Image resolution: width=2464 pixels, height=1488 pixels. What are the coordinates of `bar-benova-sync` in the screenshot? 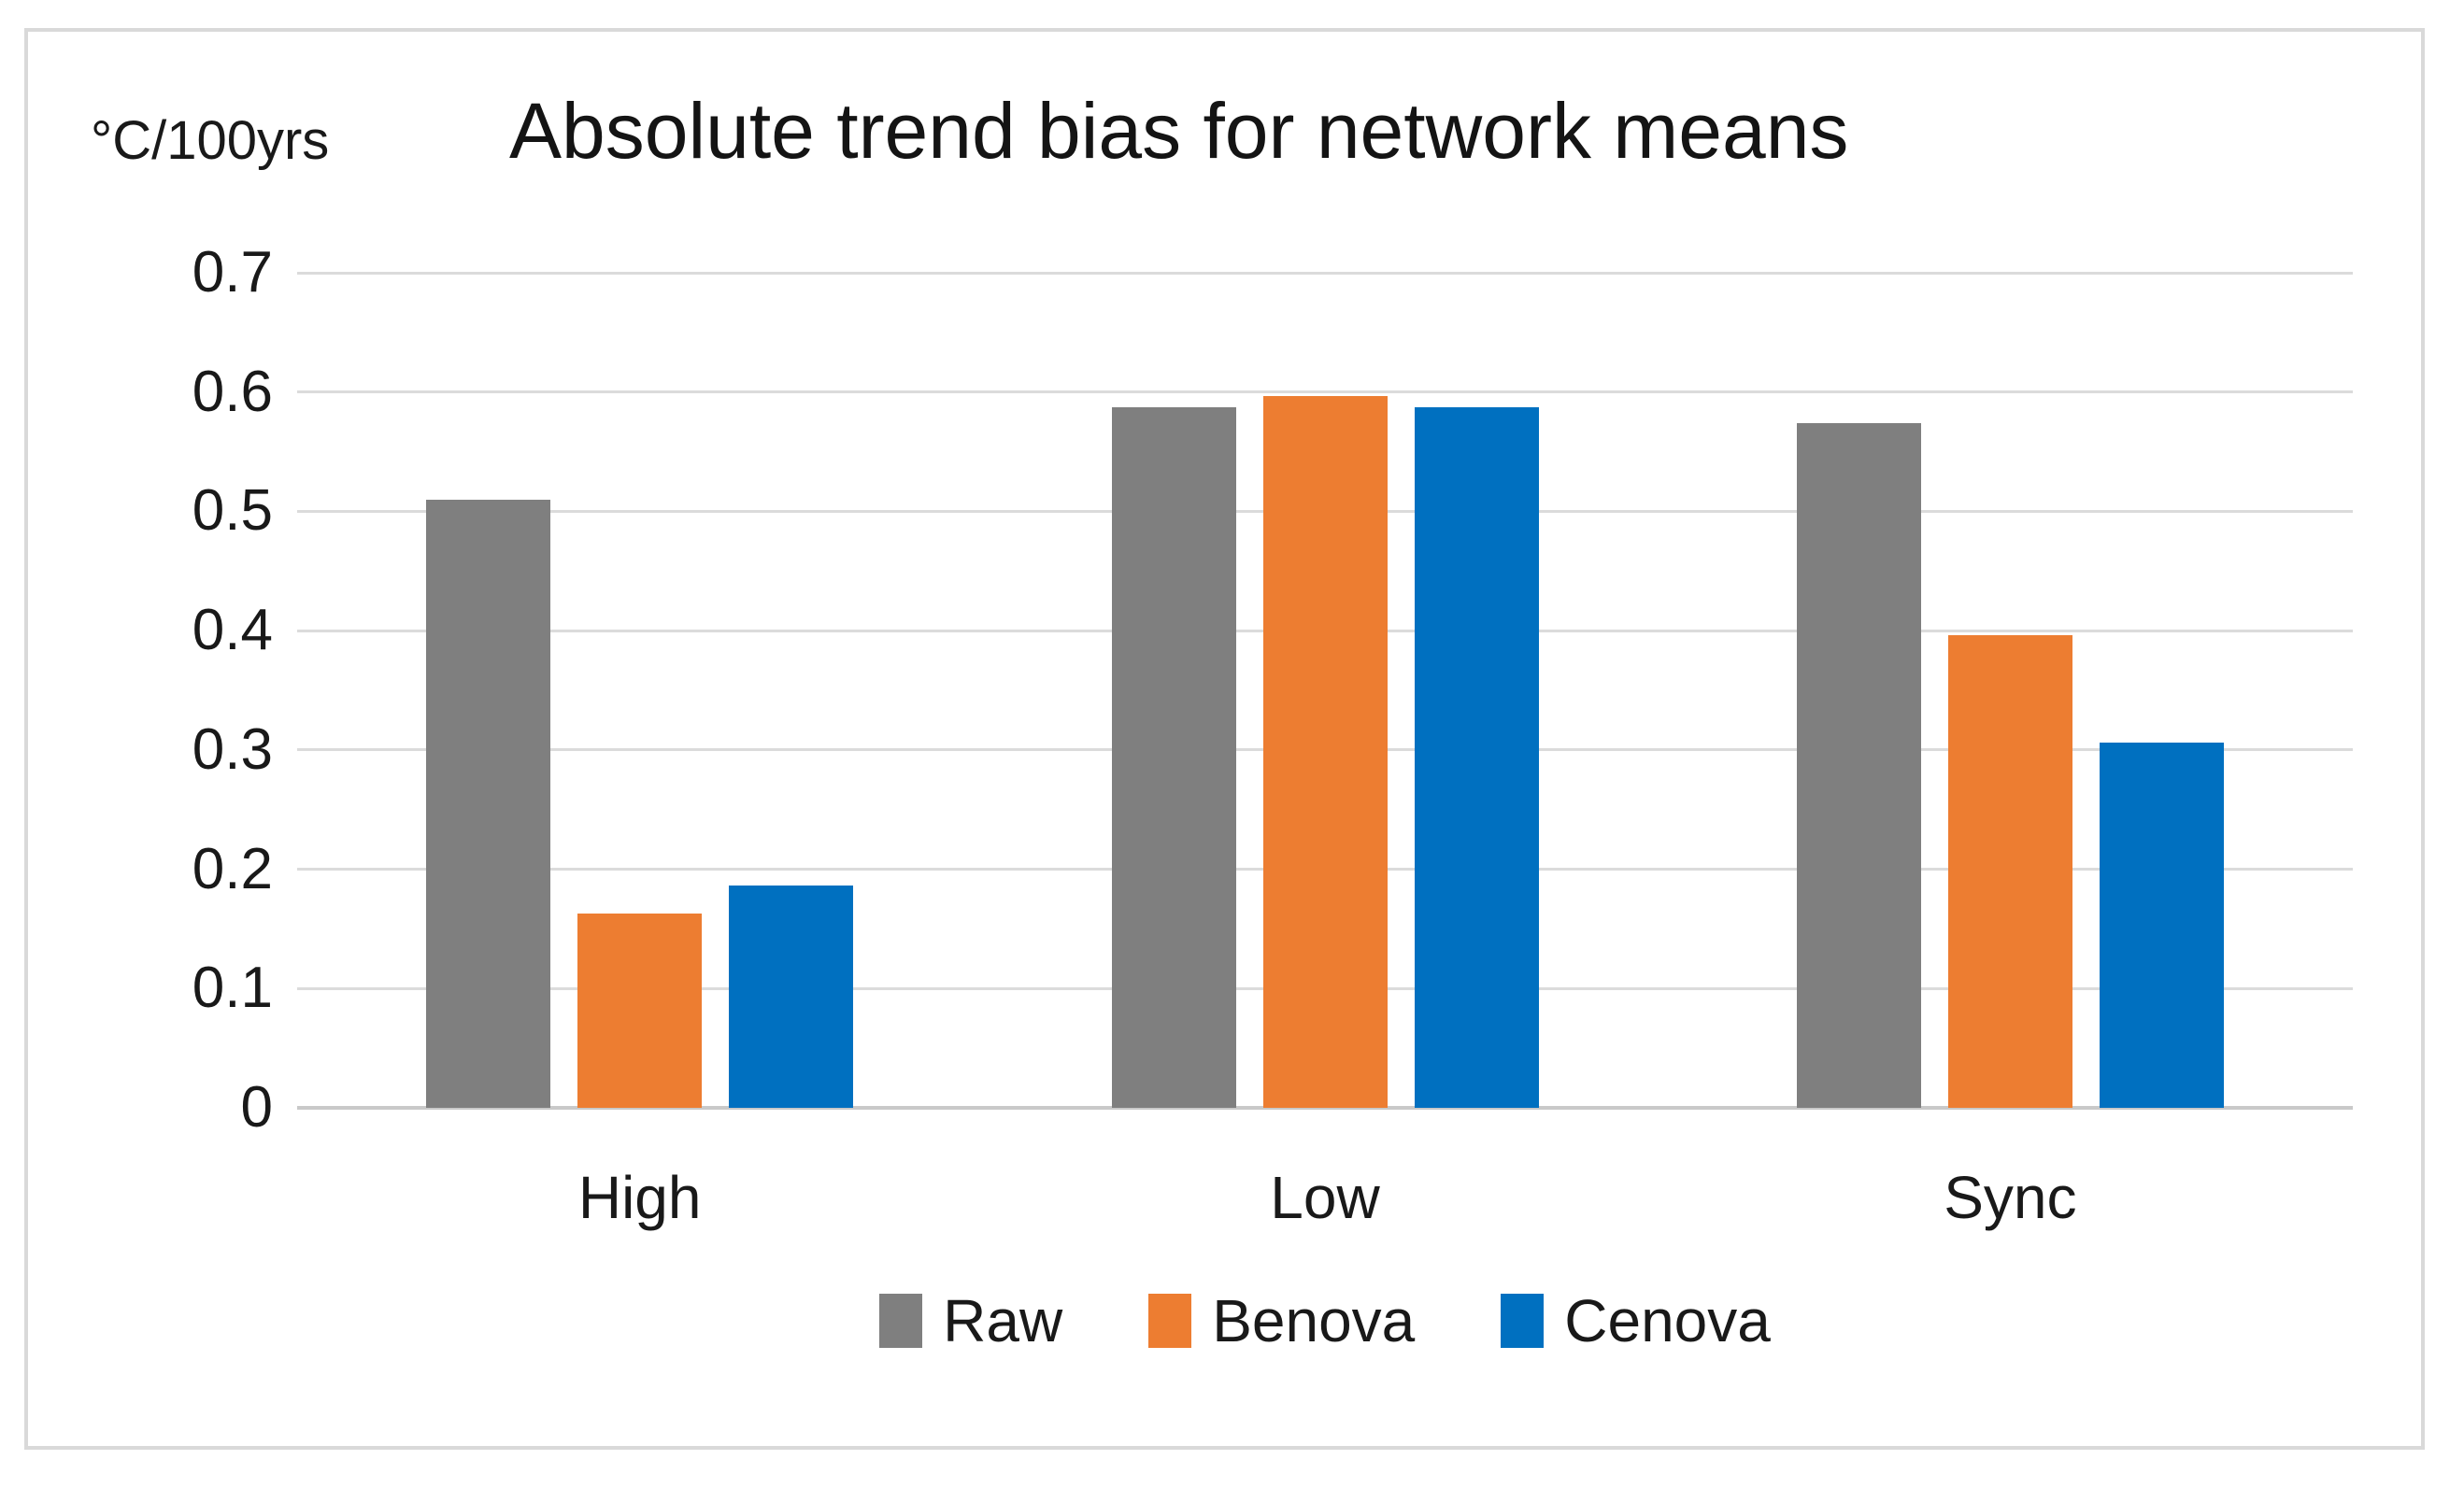 It's located at (2009, 871).